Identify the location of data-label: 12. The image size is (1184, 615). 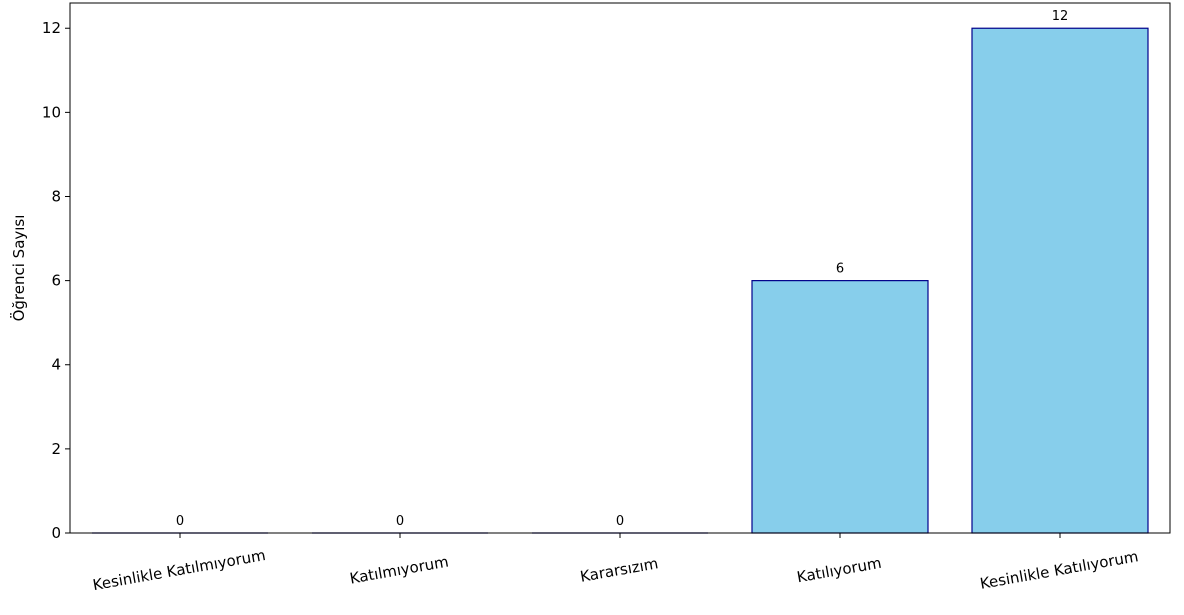
(1060, 16).